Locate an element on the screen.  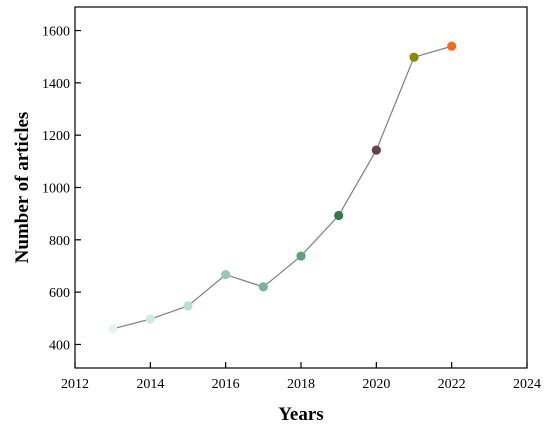
x-tick-label: 2022 is located at coordinates (452, 384).